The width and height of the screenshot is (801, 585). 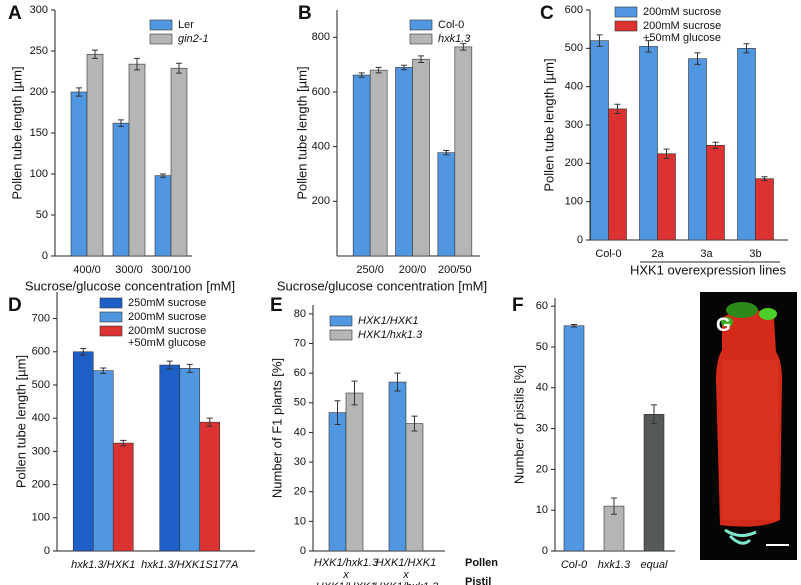 I want to click on panel-label: F, so click(x=518, y=305).